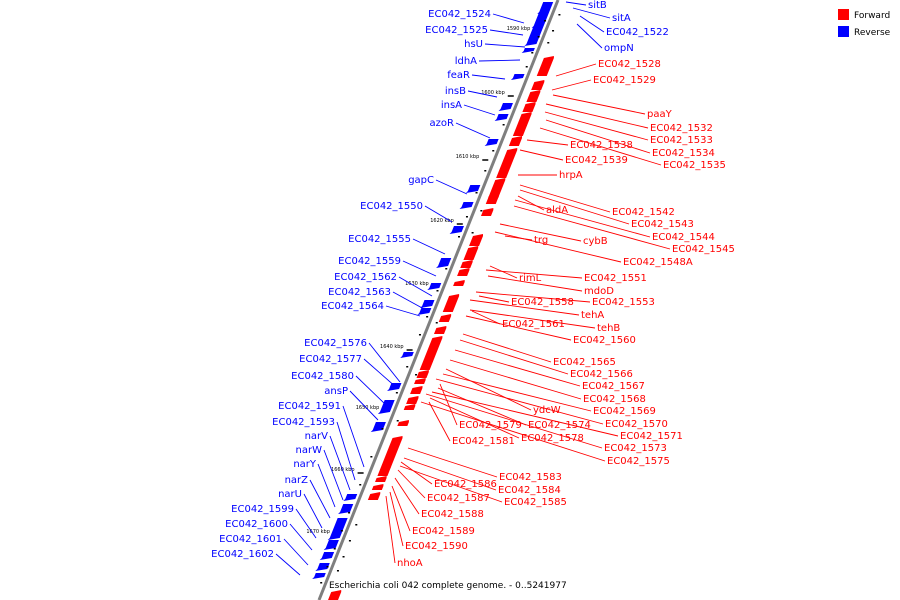 This screenshot has width=900, height=600. I want to click on legend-label-reverse: Reverse, so click(872, 33).